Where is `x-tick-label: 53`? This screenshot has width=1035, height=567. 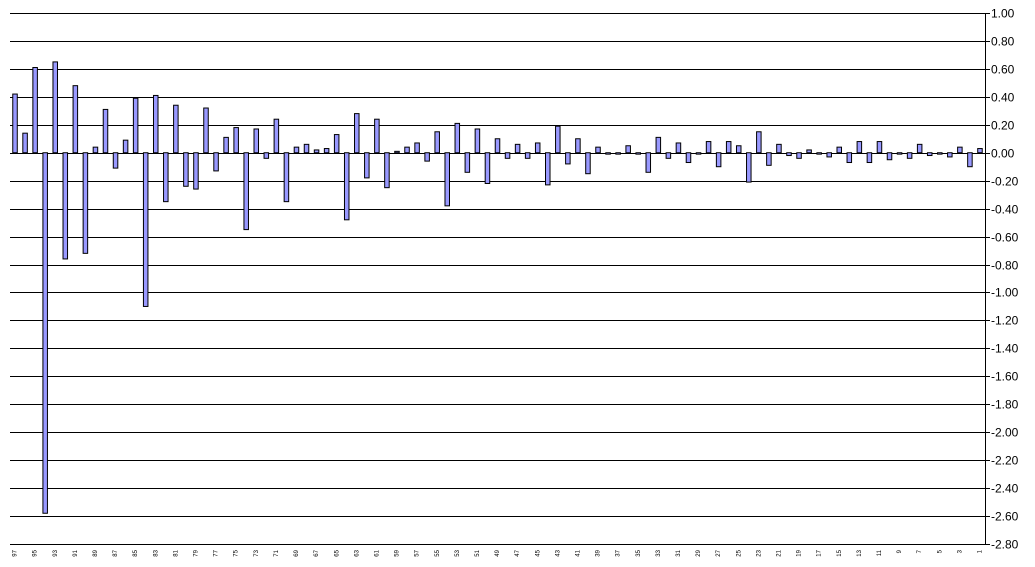
x-tick-label: 53 is located at coordinates (458, 552).